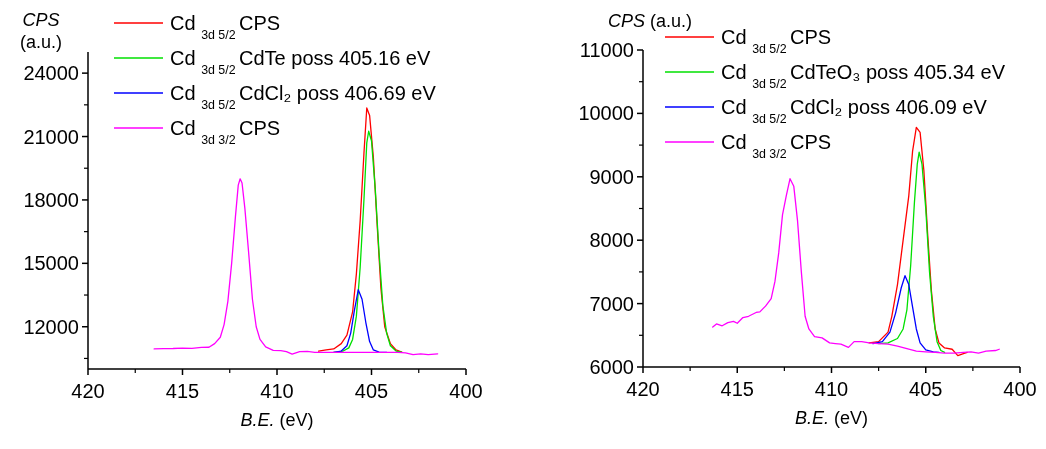  I want to click on y-tick-label: 9000, so click(611, 176).